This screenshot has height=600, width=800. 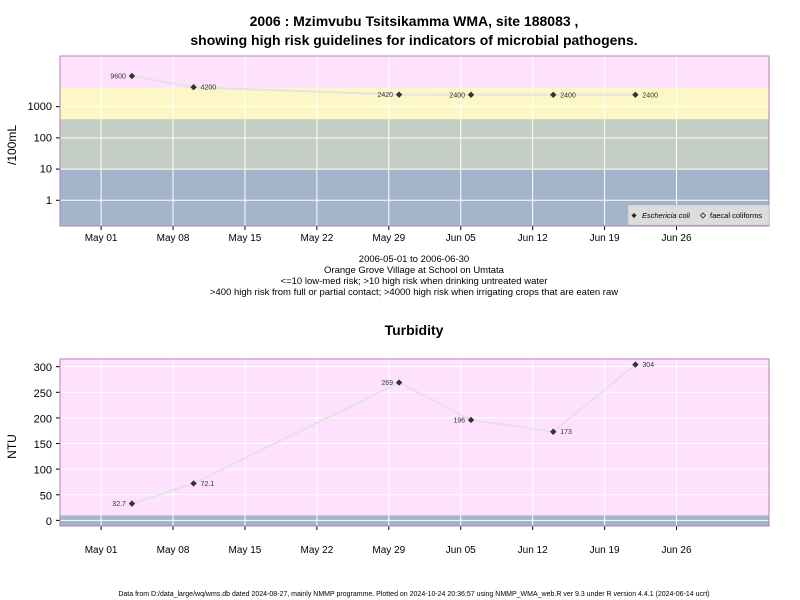 What do you see at coordinates (698, 215) in the screenshot?
I see `legend-box` at bounding box center [698, 215].